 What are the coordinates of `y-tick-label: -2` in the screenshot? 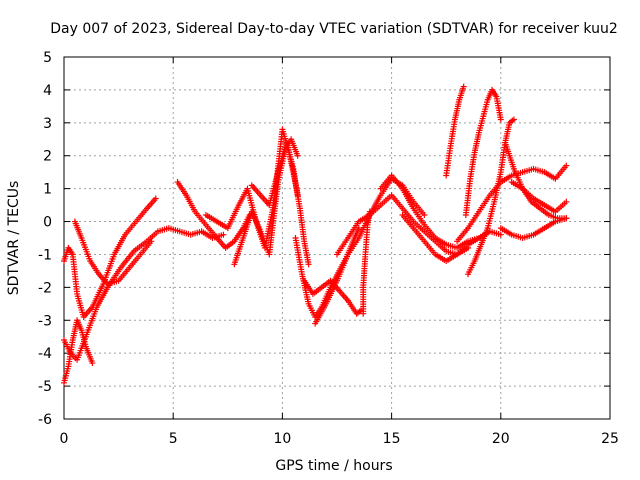 It's located at (45, 288).